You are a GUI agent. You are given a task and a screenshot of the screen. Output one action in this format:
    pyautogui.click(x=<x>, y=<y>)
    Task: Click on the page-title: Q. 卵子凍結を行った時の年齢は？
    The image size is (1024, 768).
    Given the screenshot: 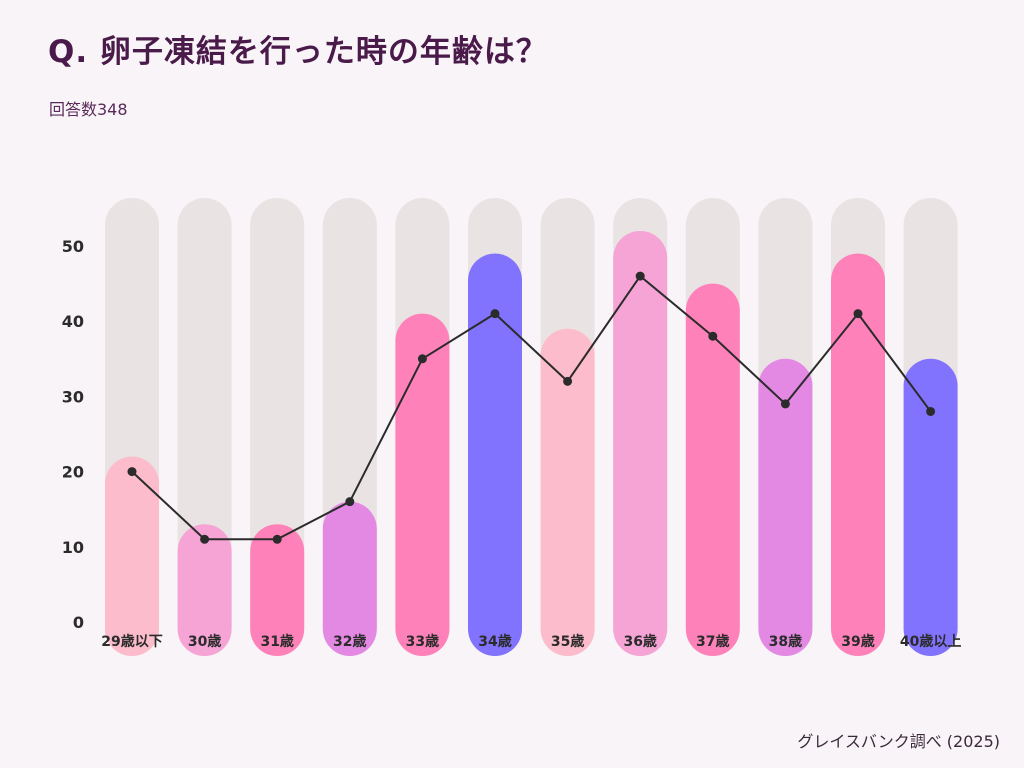 What is the action you would take?
    pyautogui.click(x=298, y=52)
    